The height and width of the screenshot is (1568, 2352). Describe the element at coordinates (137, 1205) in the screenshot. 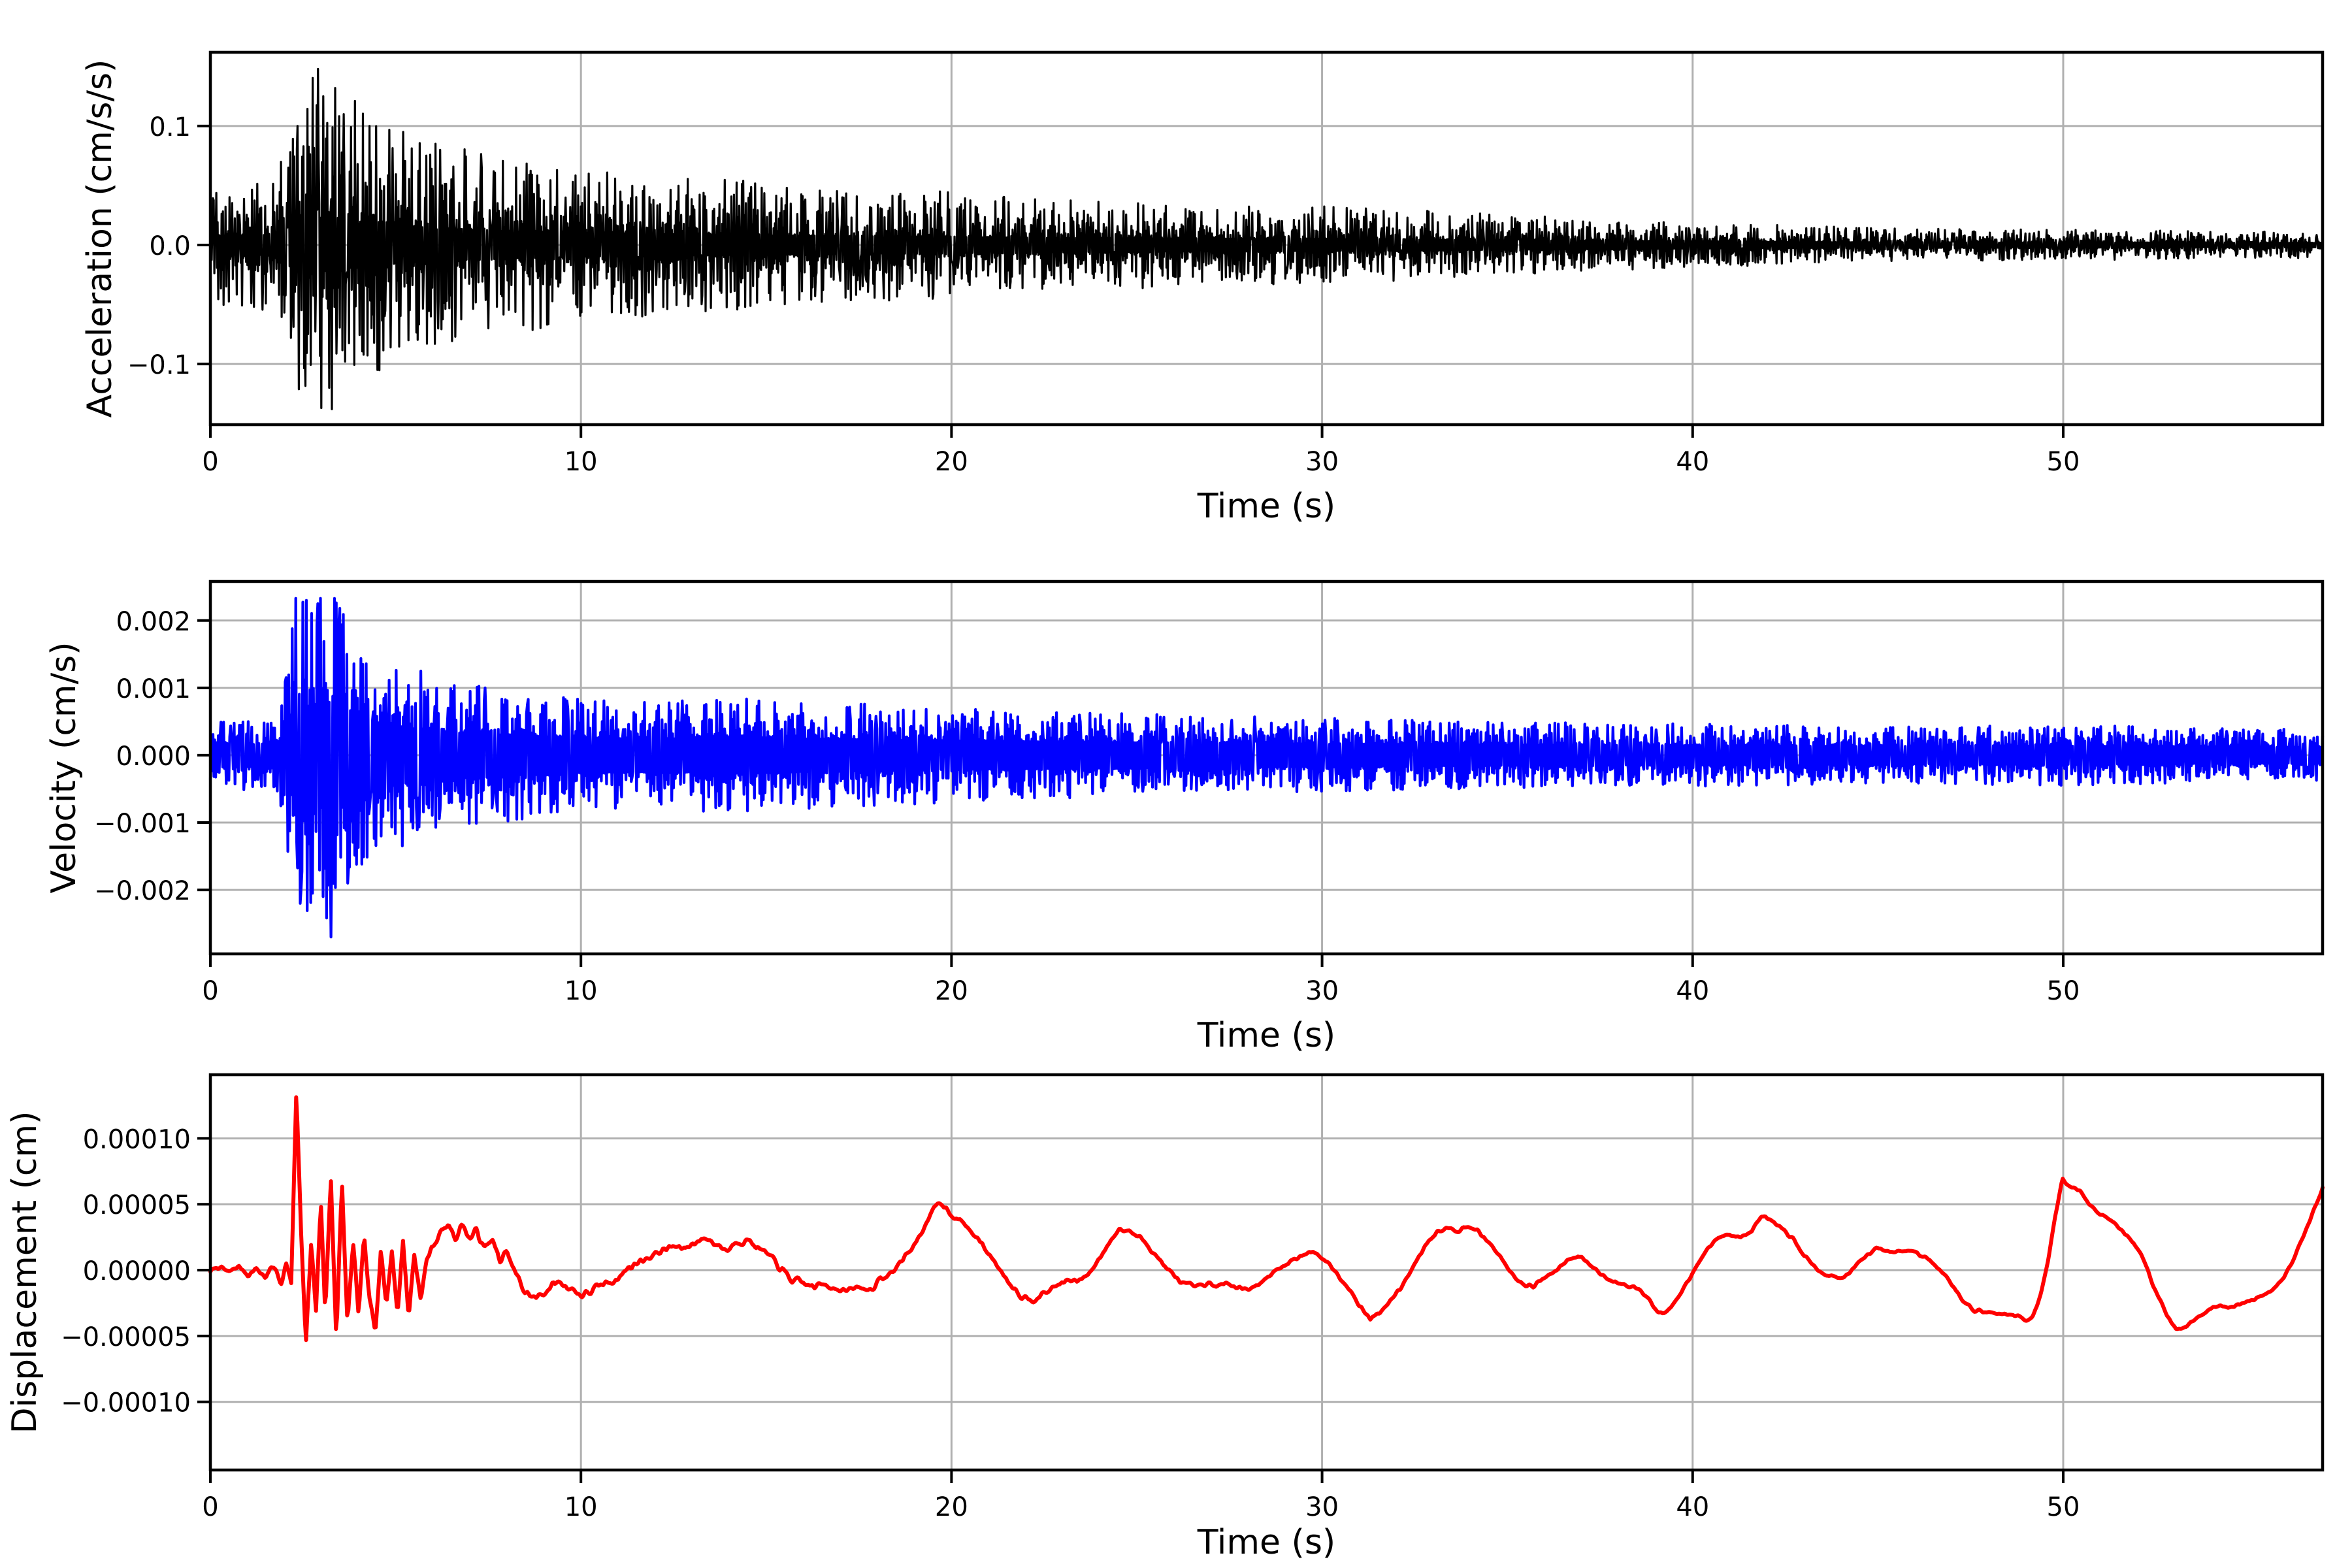

I see `y-tick-label: 0.00005` at that location.